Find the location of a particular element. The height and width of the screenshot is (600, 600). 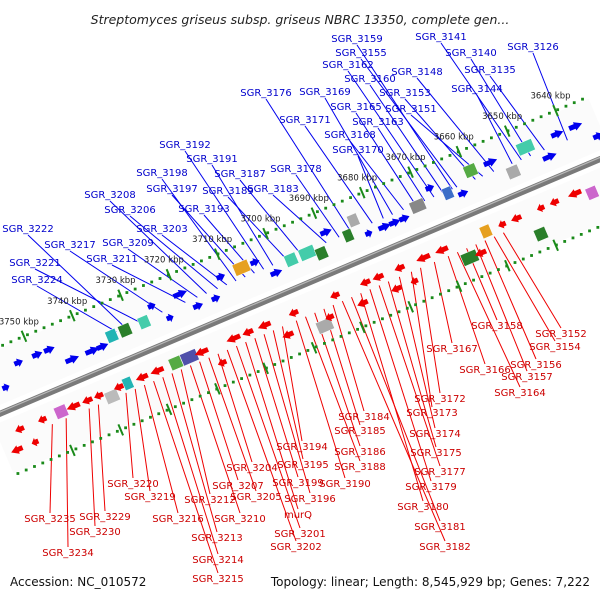

gene-label: SGR_3135 is located at coordinates (490, 70).